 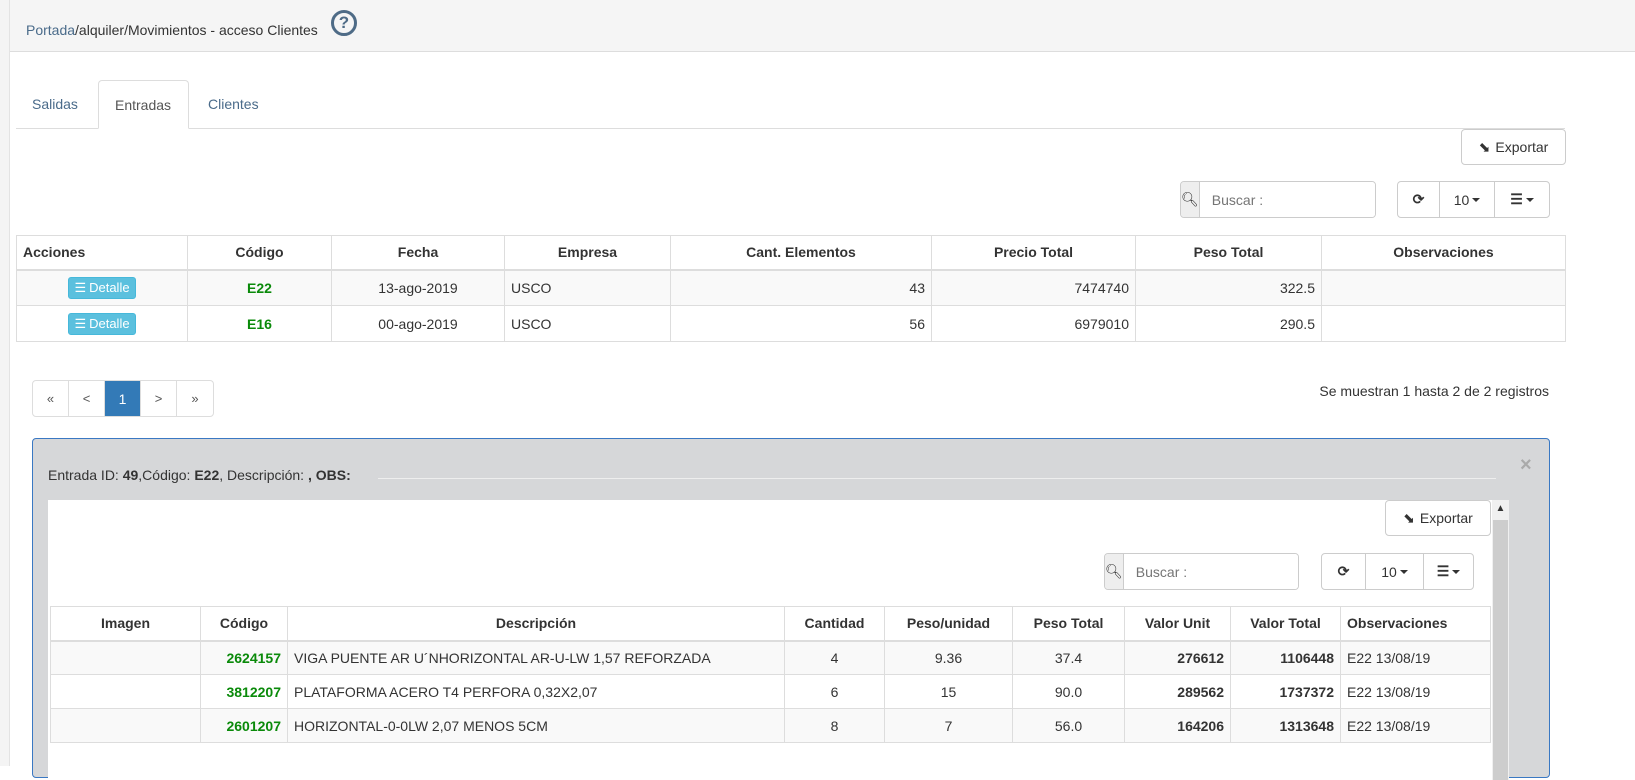 I want to click on column-header: Descripción, so click(x=536, y=623).